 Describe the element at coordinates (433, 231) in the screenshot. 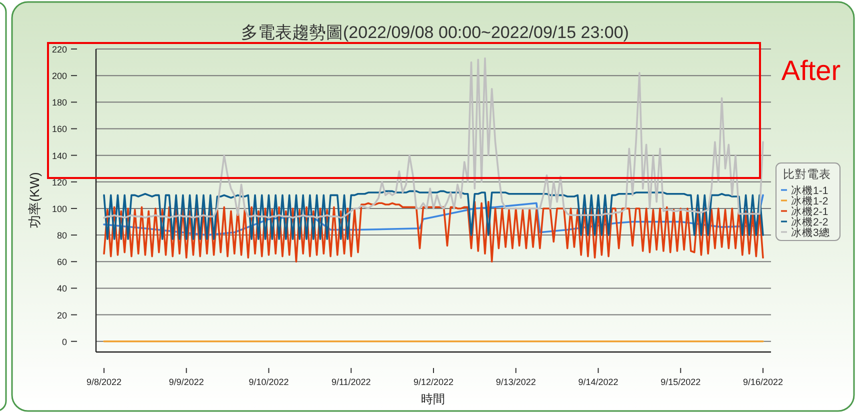

I see `line-series` at that location.